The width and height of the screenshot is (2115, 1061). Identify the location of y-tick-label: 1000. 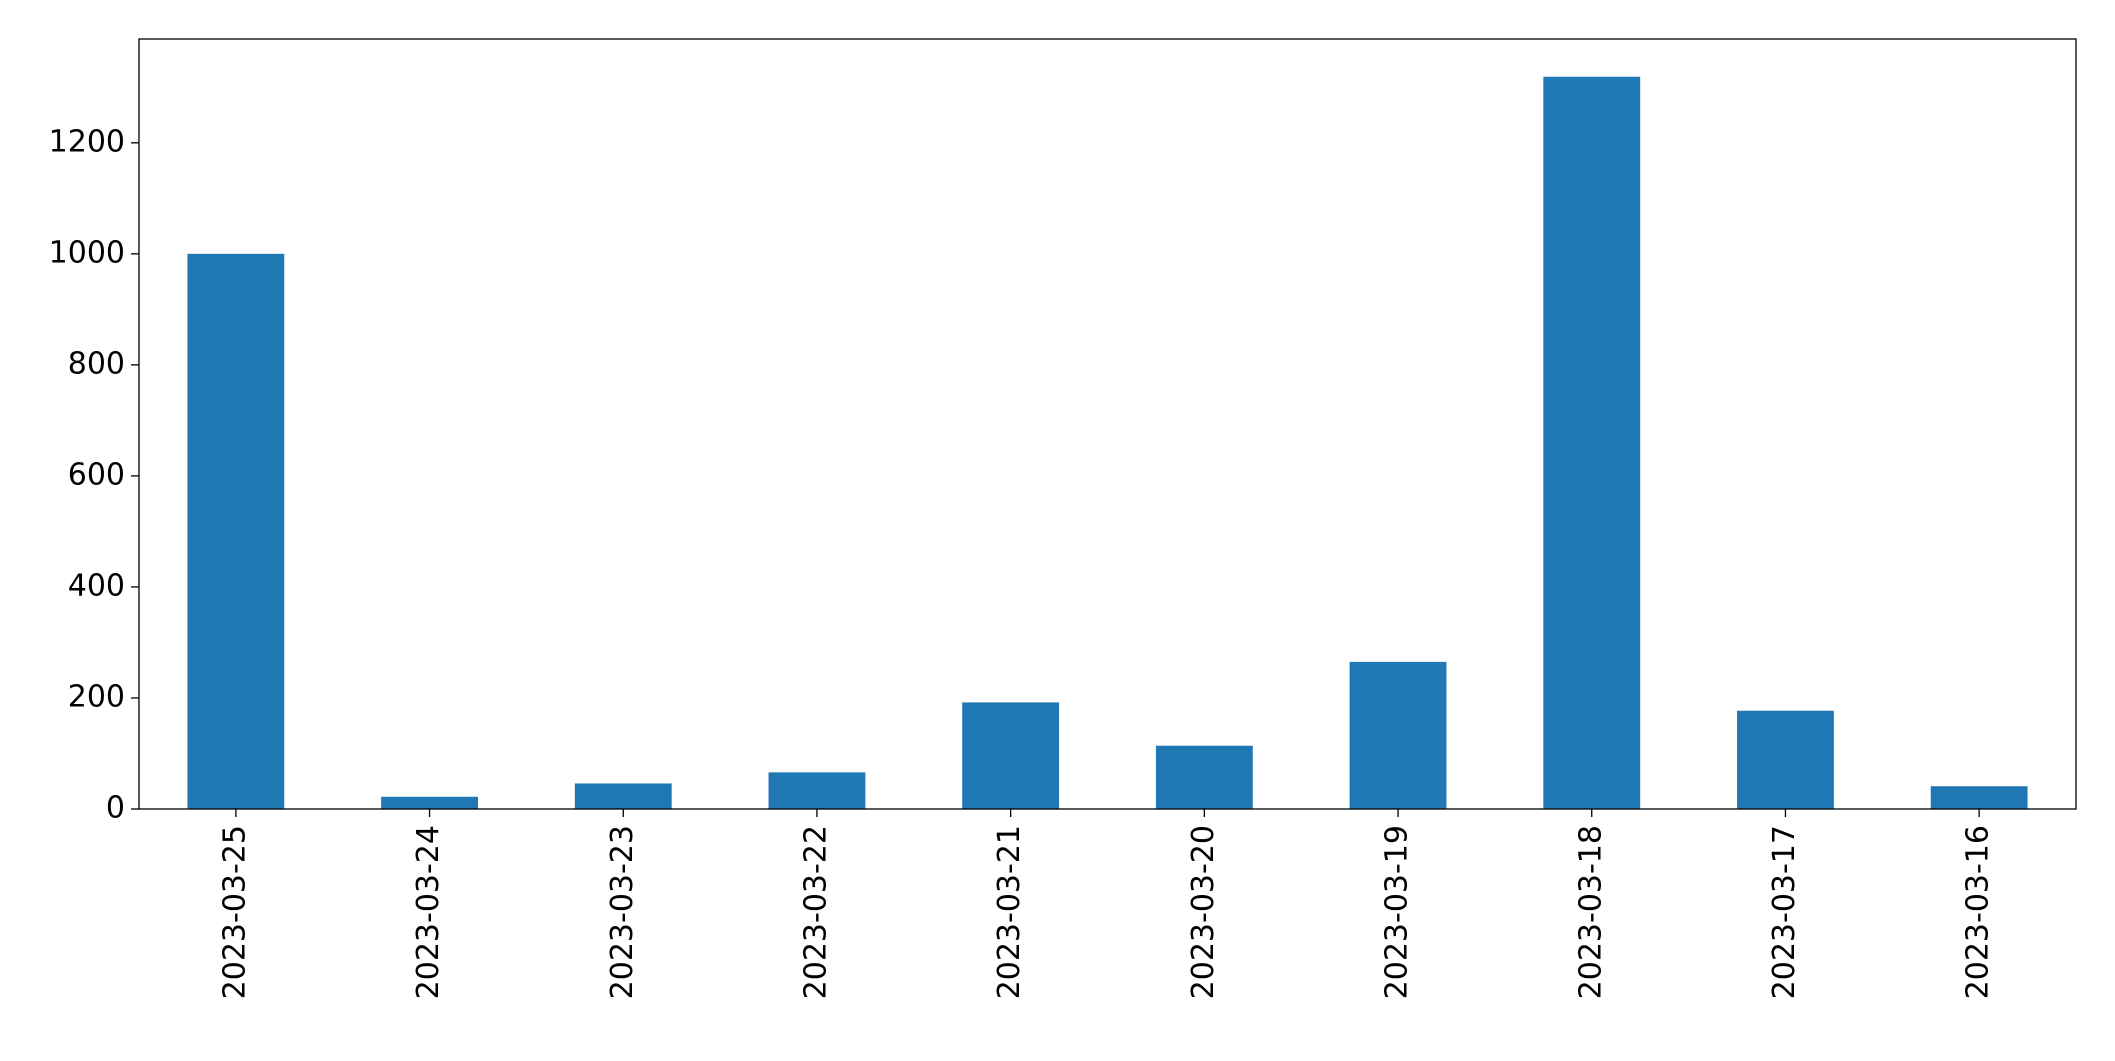
(87, 252).